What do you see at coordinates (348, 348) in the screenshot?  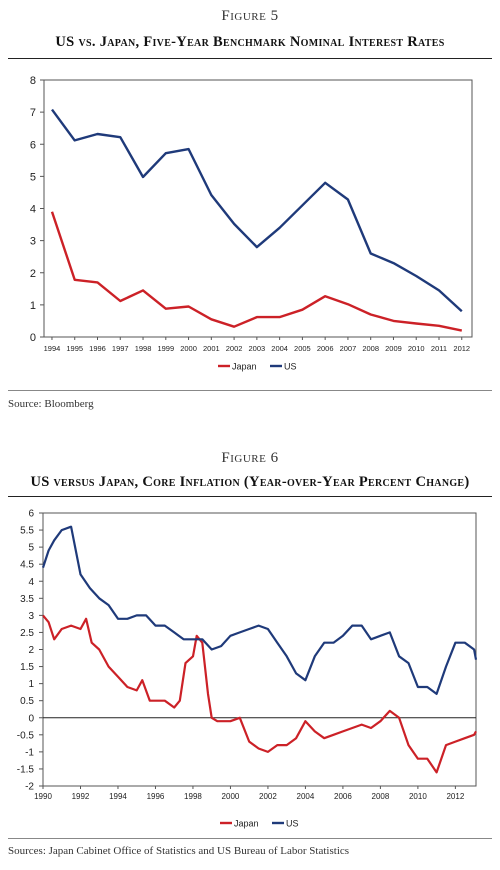 I see `x-tick-label: 2007` at bounding box center [348, 348].